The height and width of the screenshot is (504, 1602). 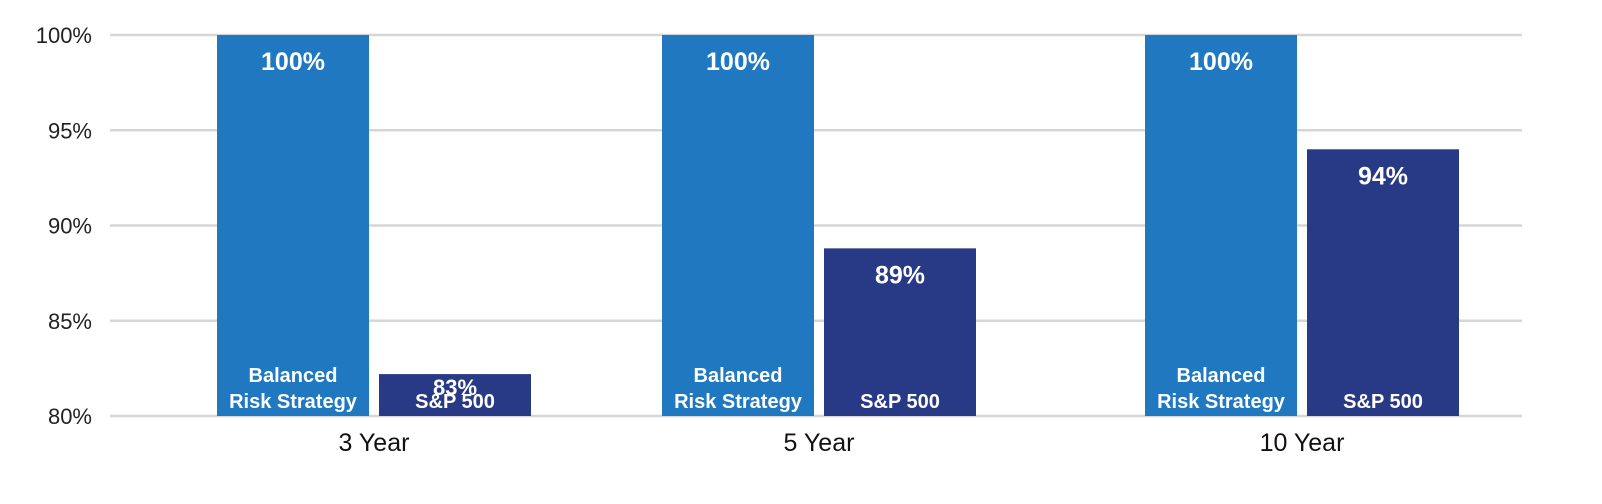 What do you see at coordinates (455, 387) in the screenshot?
I see `value-label: 83%` at bounding box center [455, 387].